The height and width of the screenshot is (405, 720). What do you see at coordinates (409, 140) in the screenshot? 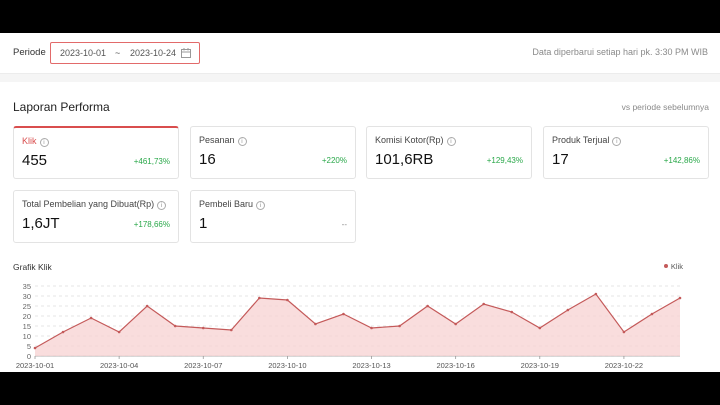
I see `metric-label: Komisi Kotor(Rp)` at bounding box center [409, 140].